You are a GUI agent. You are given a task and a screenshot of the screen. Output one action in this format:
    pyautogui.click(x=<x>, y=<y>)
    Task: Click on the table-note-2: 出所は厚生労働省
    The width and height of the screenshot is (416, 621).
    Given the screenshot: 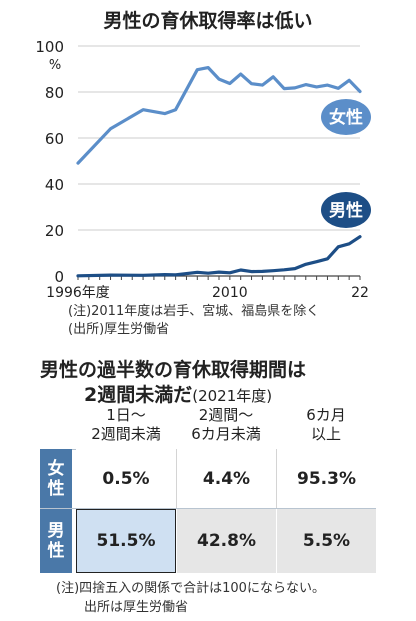 What is the action you would take?
    pyautogui.click(x=136, y=607)
    